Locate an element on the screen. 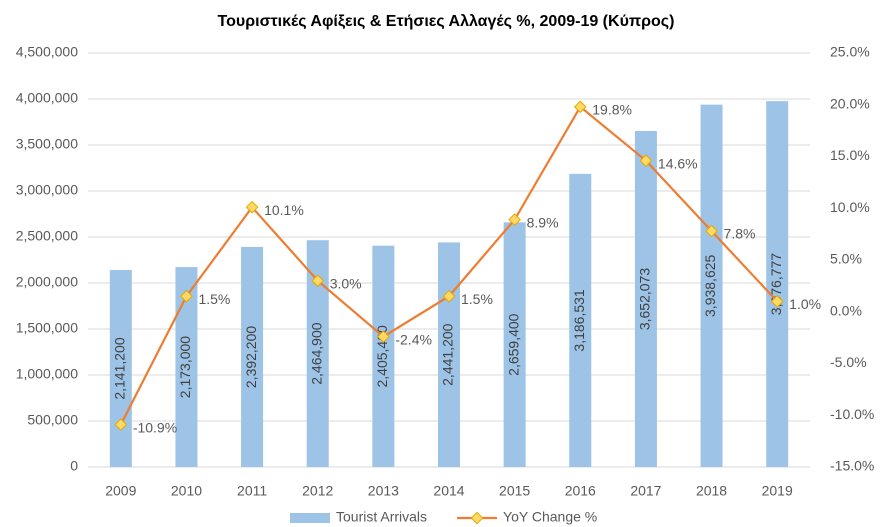 This screenshot has width=892, height=527. bar-label: 3,652,073 is located at coordinates (645, 299).